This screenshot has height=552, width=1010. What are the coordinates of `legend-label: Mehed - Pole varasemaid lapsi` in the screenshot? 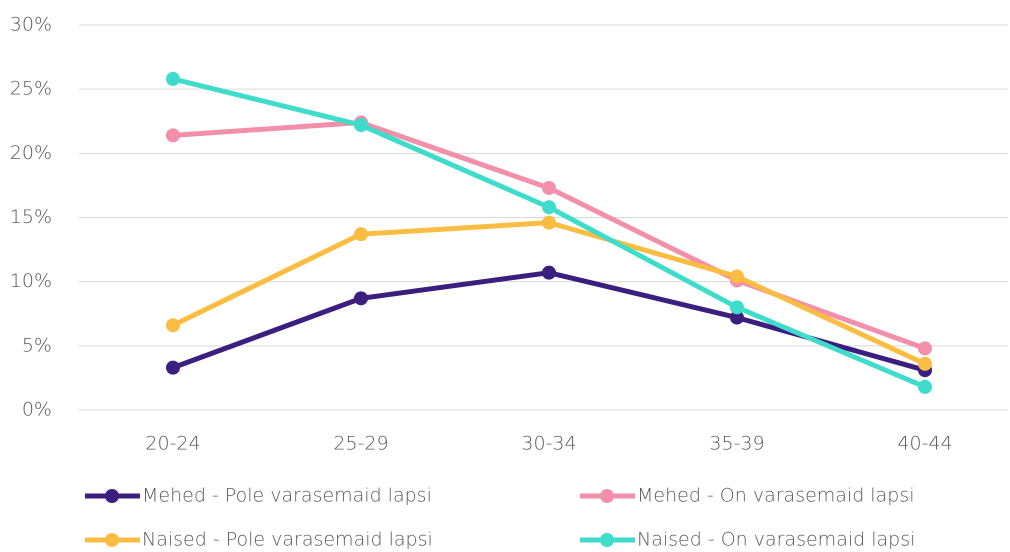 It's located at (287, 496).